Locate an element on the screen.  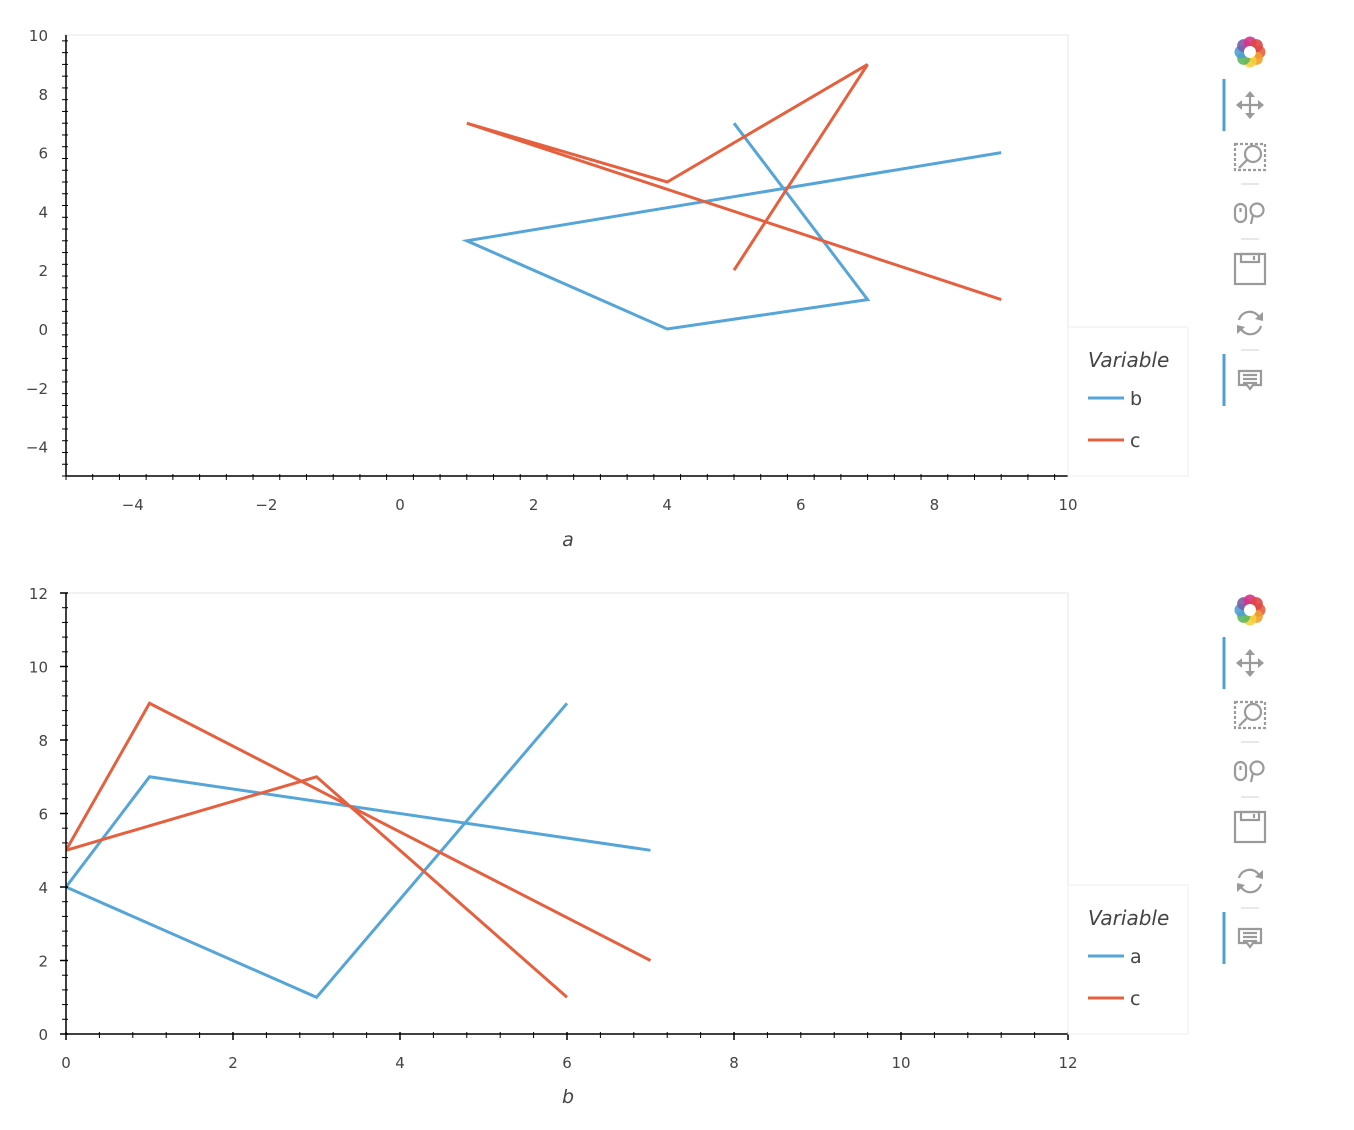
y-axis: 0 2 4 6 8 10 12 is located at coordinates (48, 814).